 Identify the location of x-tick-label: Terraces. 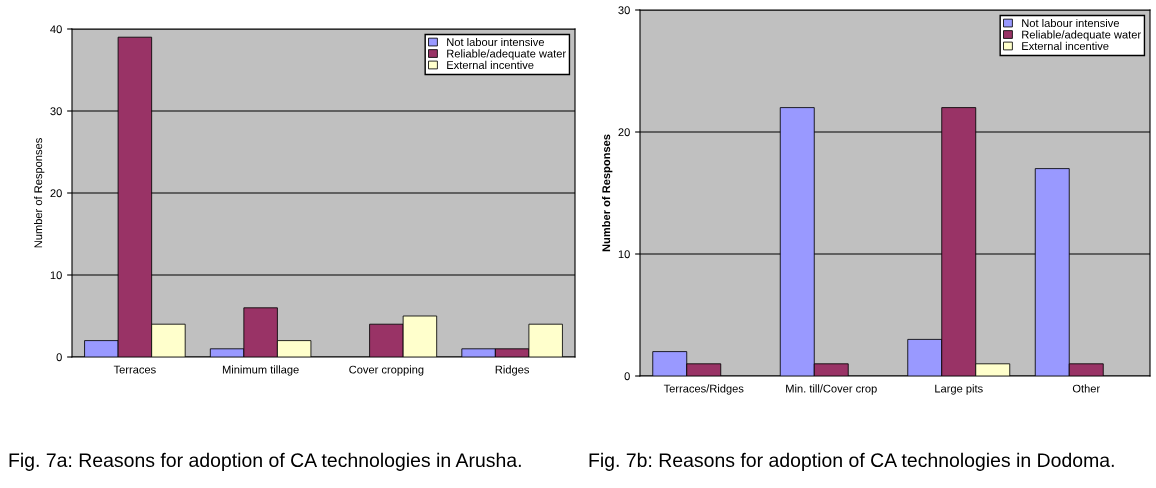
(134, 369).